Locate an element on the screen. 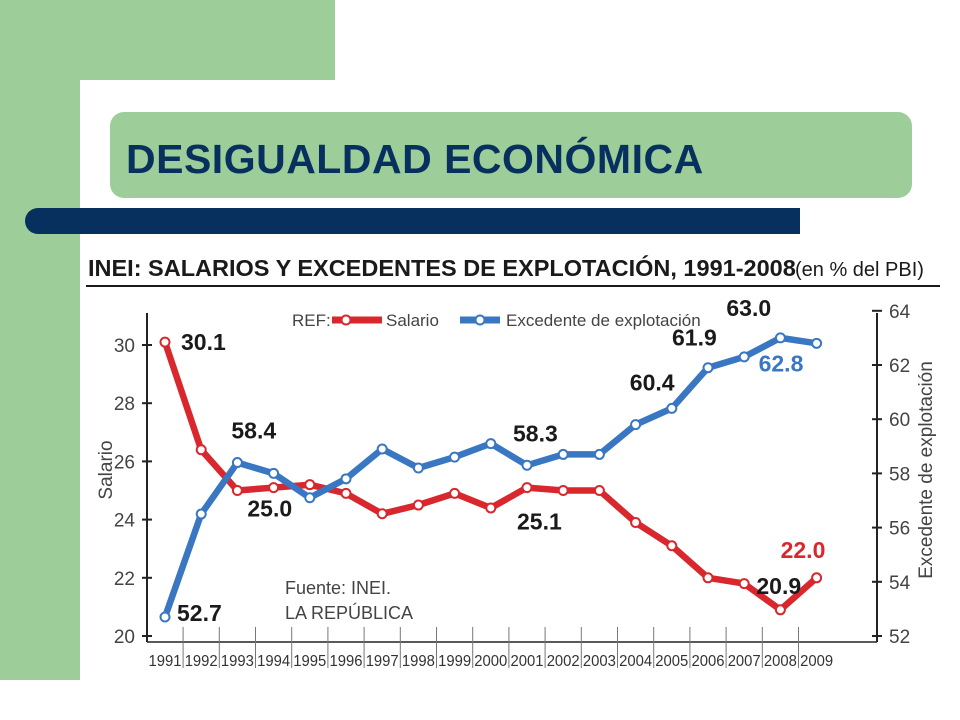  data-label: 58.4 is located at coordinates (253, 431).